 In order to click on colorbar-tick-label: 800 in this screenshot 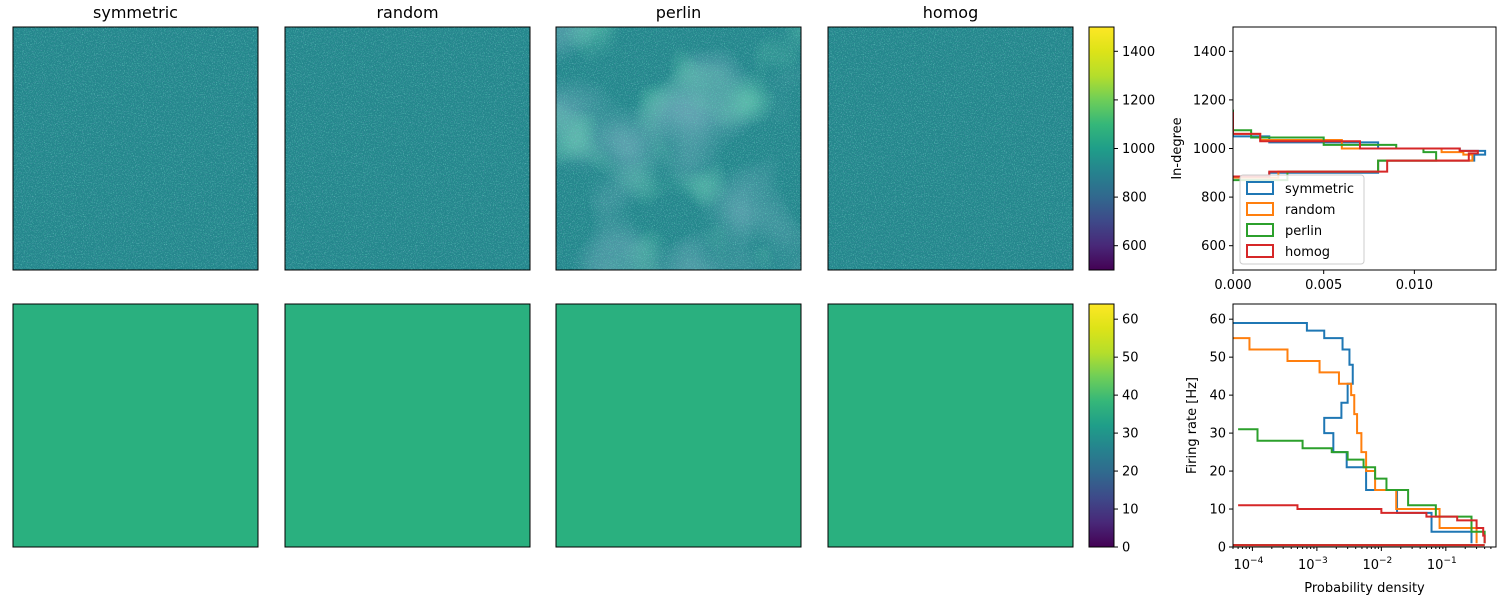, I will do `click(1134, 198)`.